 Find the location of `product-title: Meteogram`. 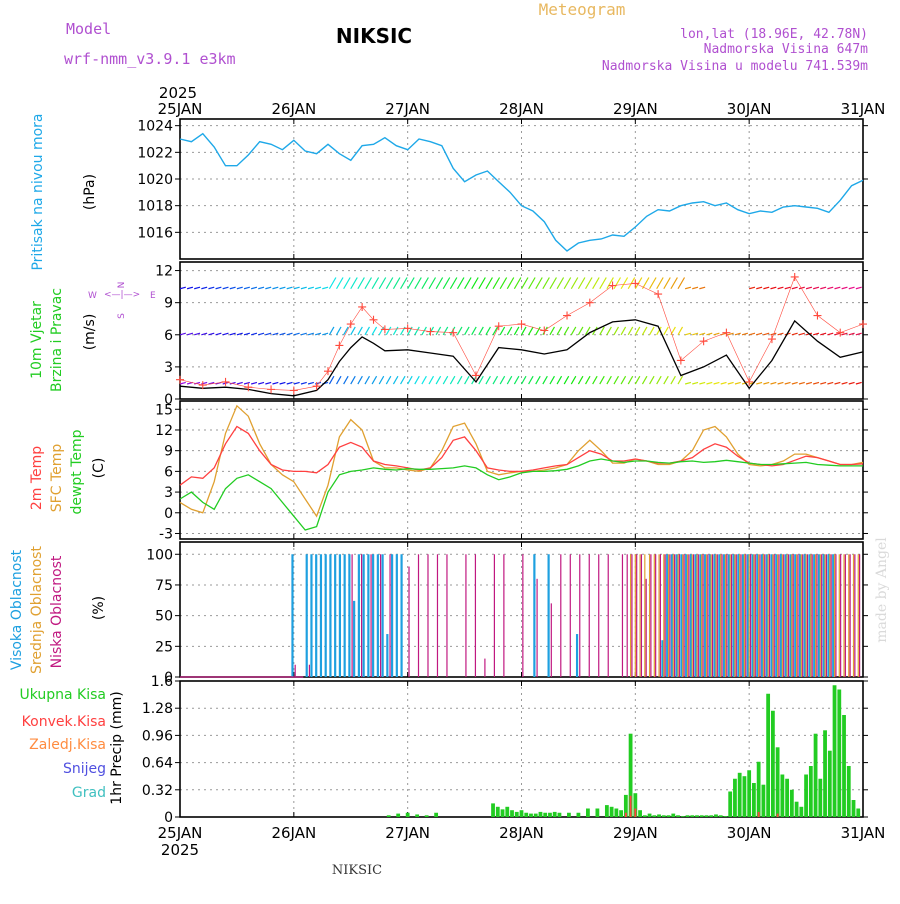

product-title: Meteogram is located at coordinates (582, 9).